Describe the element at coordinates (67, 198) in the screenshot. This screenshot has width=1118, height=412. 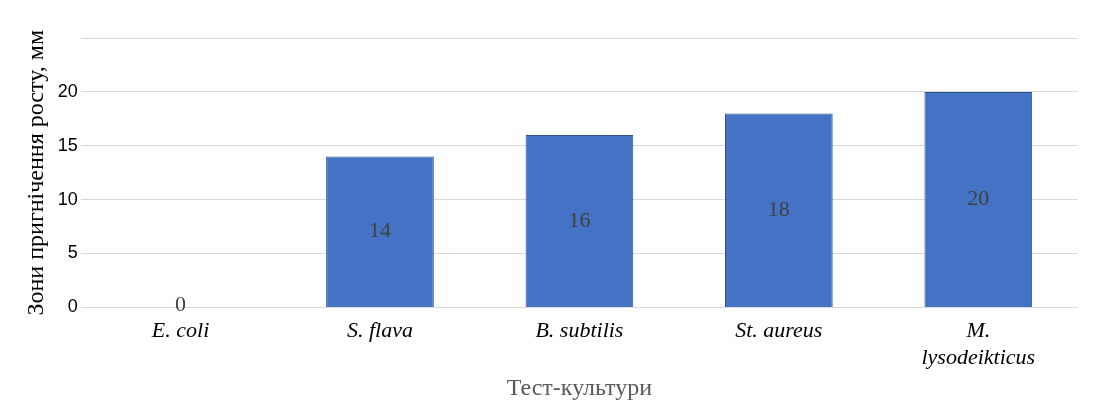
I see `y-tick-label: 10` at that location.